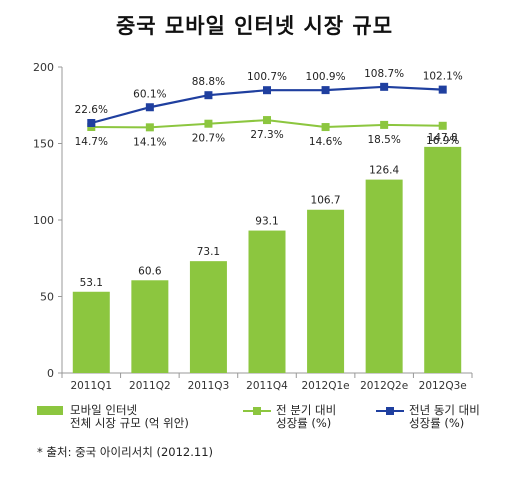 The width and height of the screenshot is (509, 488). Describe the element at coordinates (125, 452) in the screenshot. I see `source-note: * 출처: 중국 아이리서치 (2012.11)` at that location.